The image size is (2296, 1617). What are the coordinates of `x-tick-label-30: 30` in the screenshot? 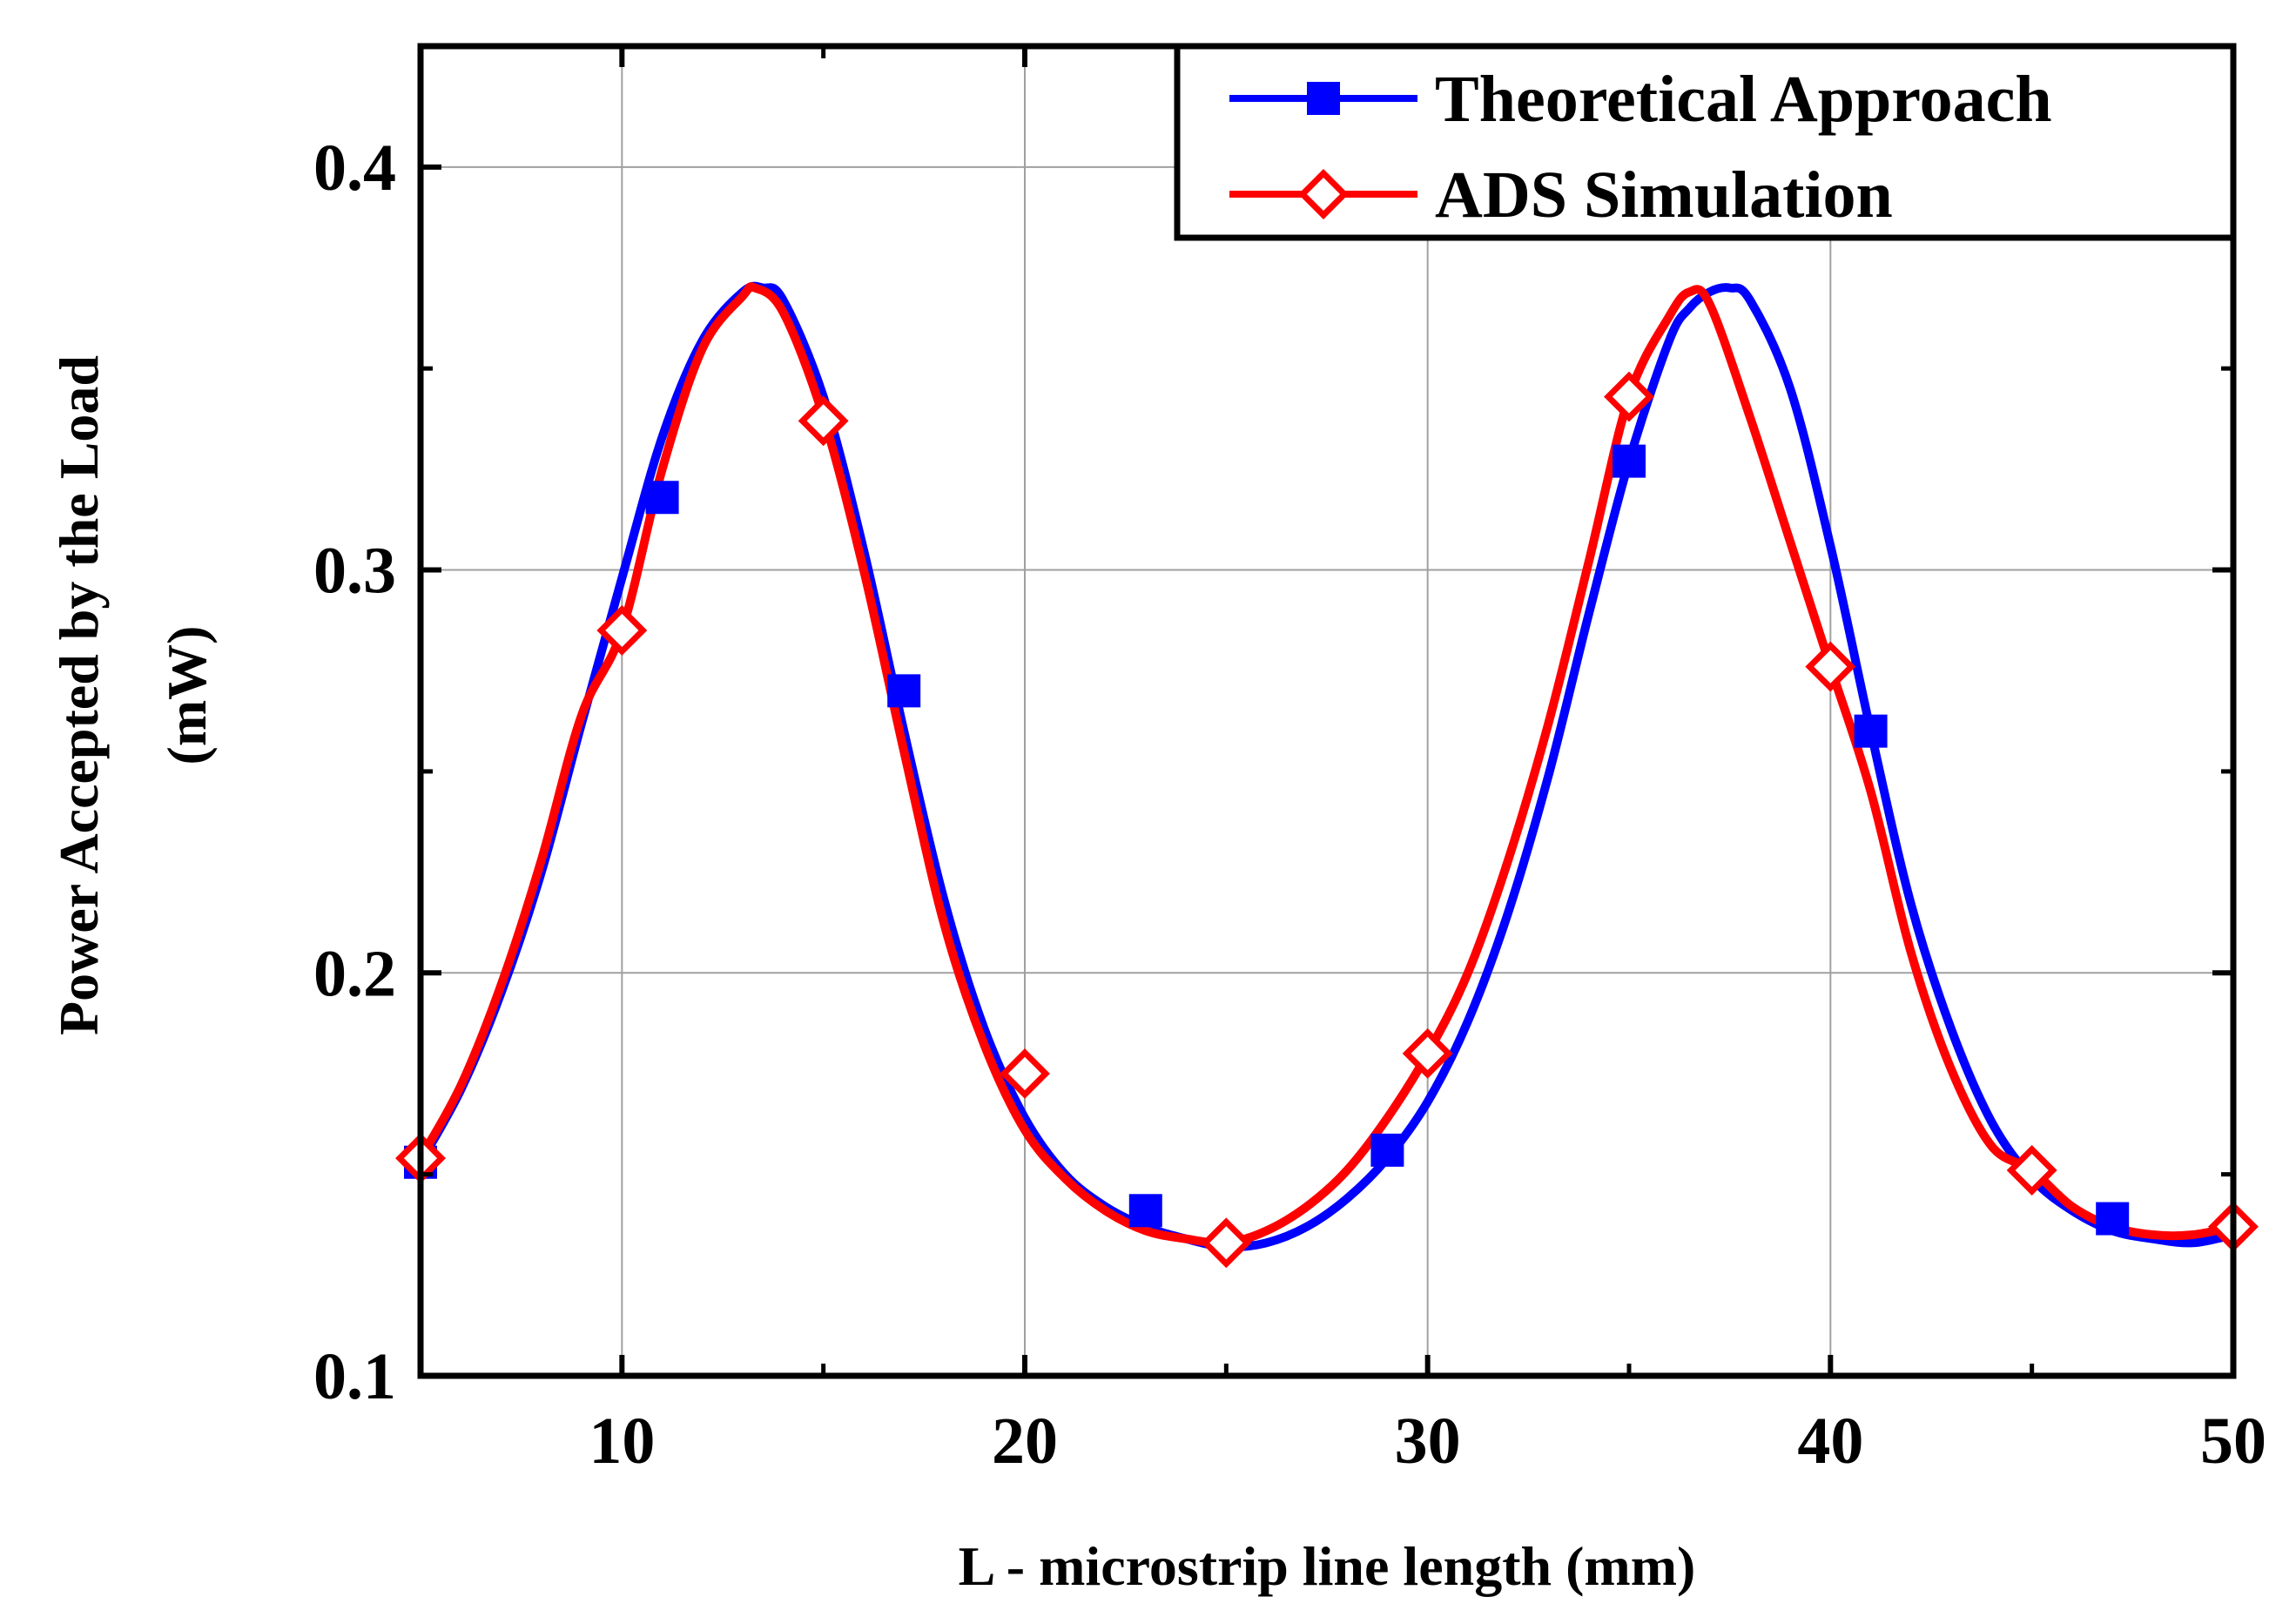 It's located at (1428, 1441).